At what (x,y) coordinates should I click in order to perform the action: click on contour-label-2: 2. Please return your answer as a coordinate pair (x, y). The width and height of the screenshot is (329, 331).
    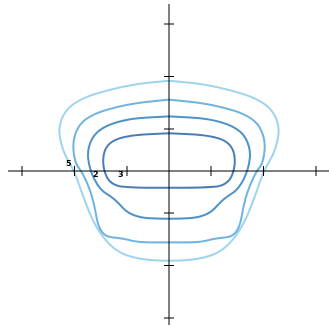
    Looking at the image, I should click on (96, 174).